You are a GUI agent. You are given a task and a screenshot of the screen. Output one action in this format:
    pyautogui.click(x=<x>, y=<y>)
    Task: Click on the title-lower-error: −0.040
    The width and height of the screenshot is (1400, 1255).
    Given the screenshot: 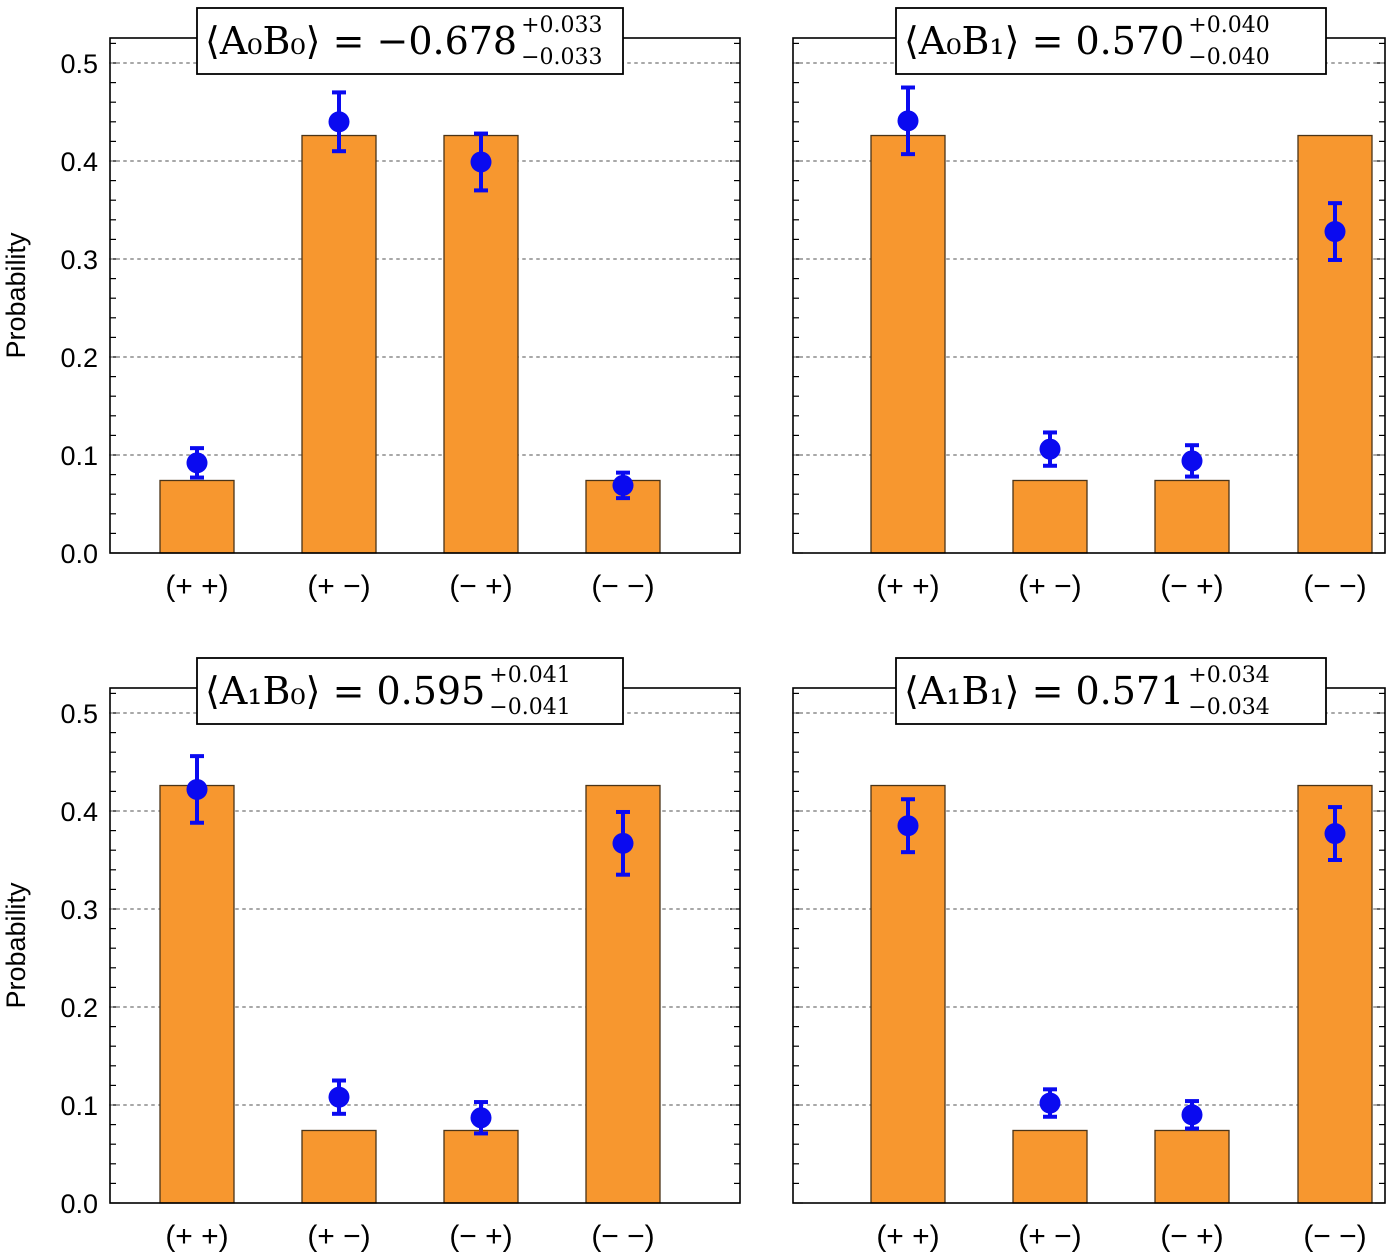 What is the action you would take?
    pyautogui.click(x=1228, y=57)
    